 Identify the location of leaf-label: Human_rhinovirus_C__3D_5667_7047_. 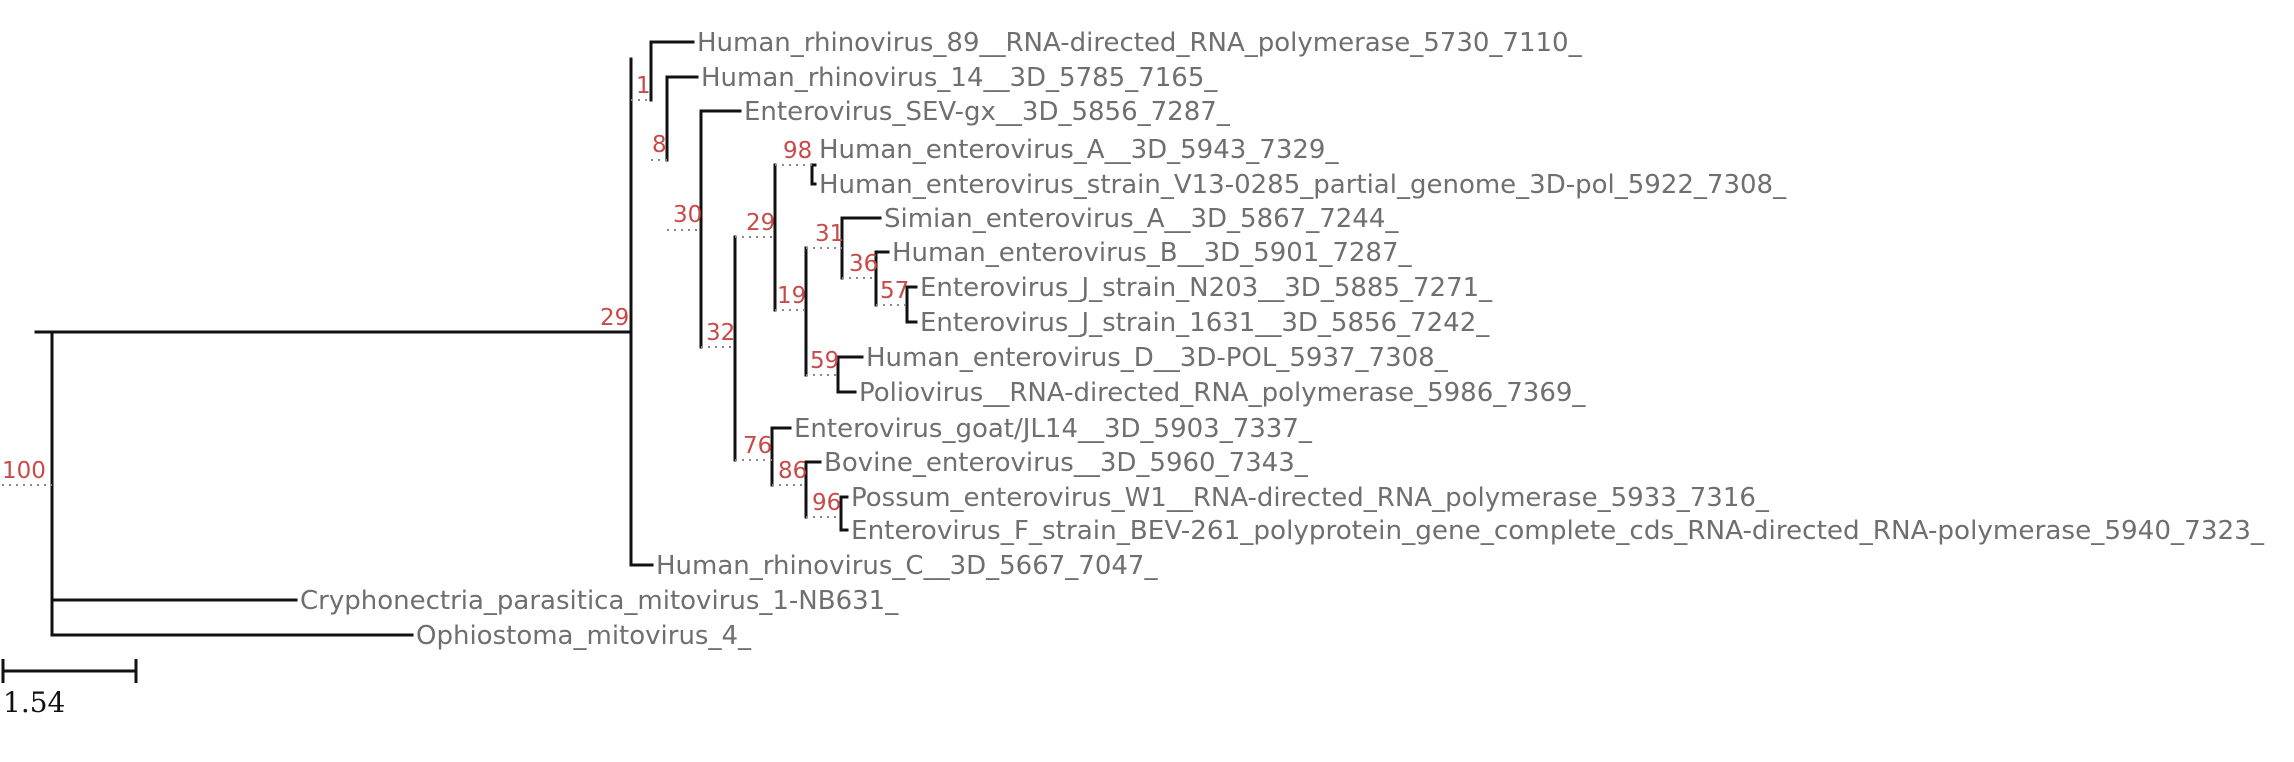
(907, 566).